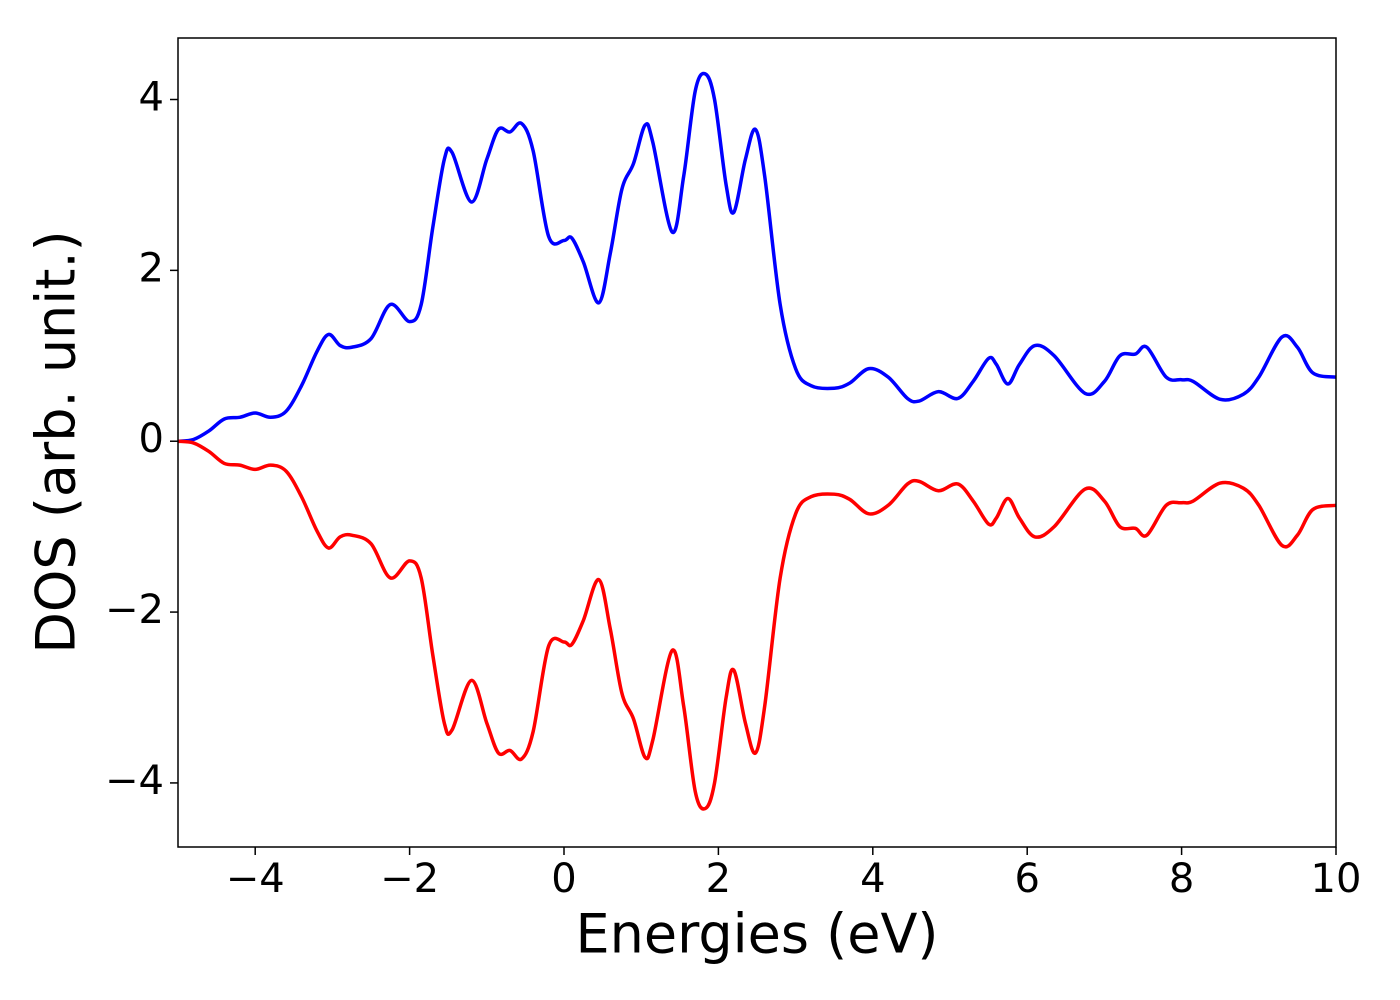 Image resolution: width=1400 pixels, height=1000 pixels. What do you see at coordinates (255, 879) in the screenshot?
I see `x-tick-label: −4` at bounding box center [255, 879].